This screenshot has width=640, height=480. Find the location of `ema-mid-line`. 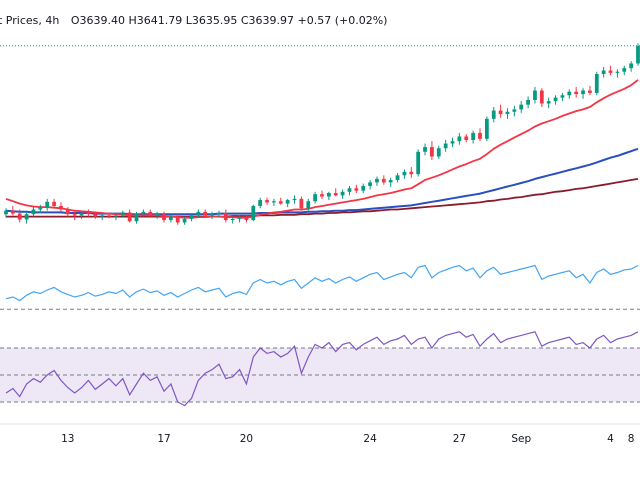

ema-mid-line is located at coordinates (322, 181).